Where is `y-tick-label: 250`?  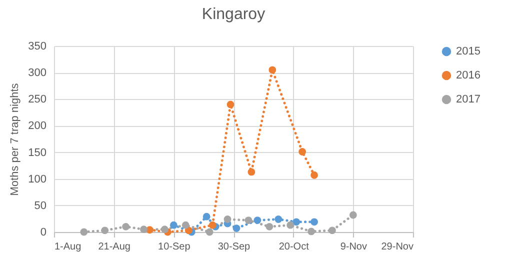
y-tick-label: 250 is located at coordinates (37, 100).